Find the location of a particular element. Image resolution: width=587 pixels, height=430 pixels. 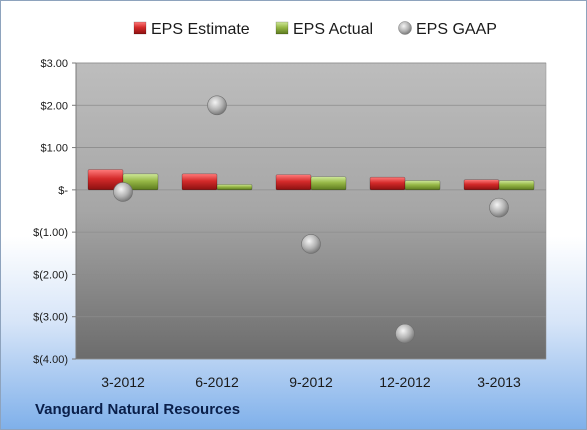

legend: EPS Estimate EPS Actual EPS GAAP is located at coordinates (315, 29).